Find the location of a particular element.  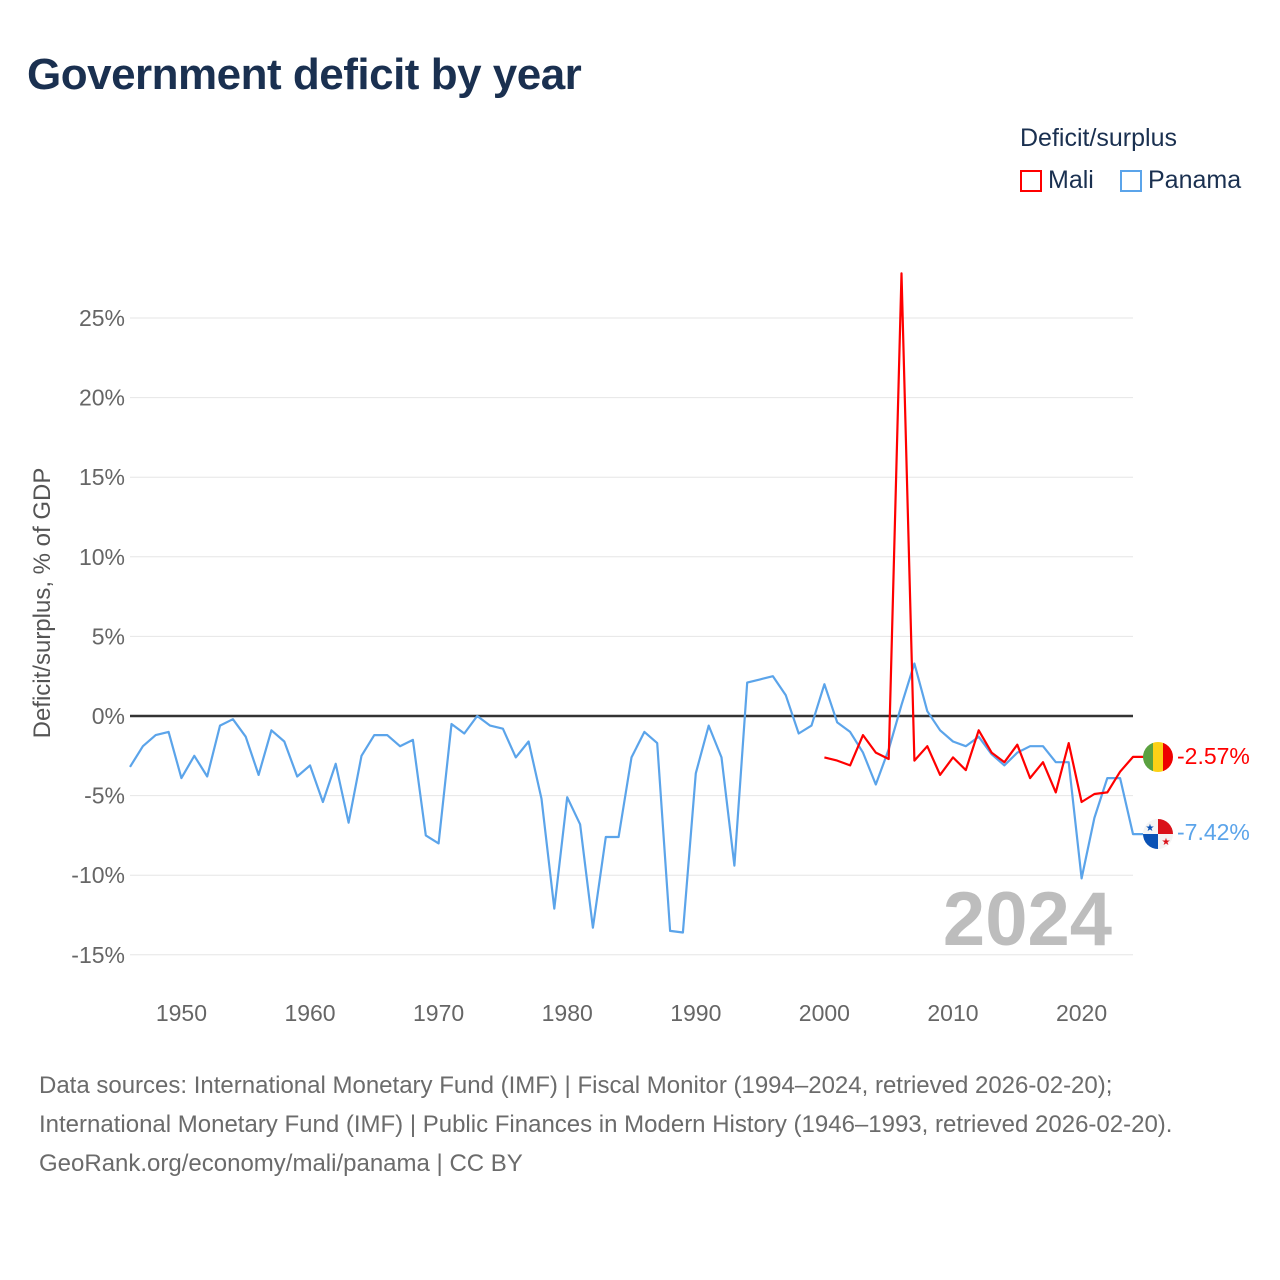

panama-end-label: -7.42% is located at coordinates (1213, 832).